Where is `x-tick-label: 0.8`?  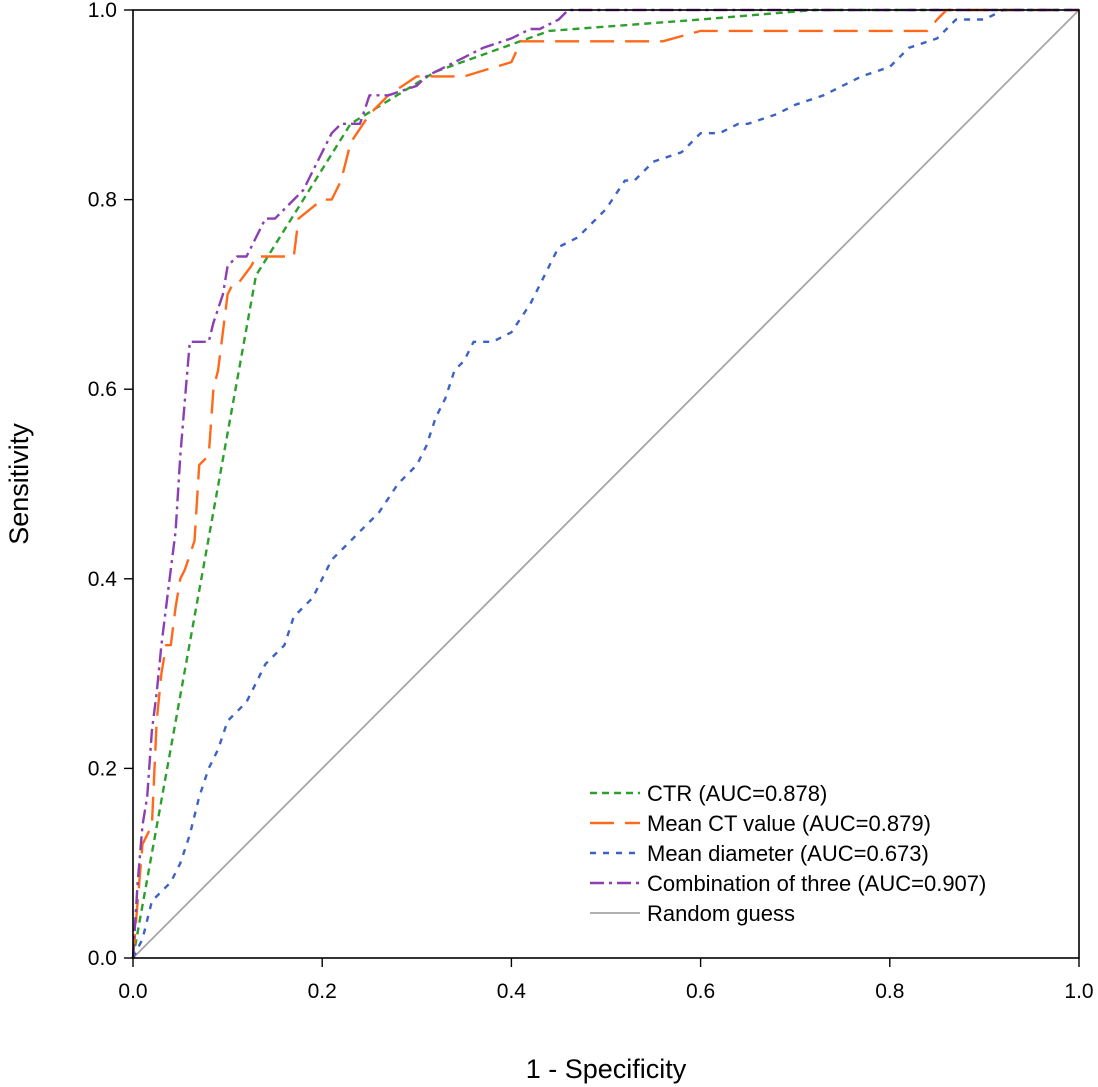
x-tick-label: 0.8 is located at coordinates (889, 991).